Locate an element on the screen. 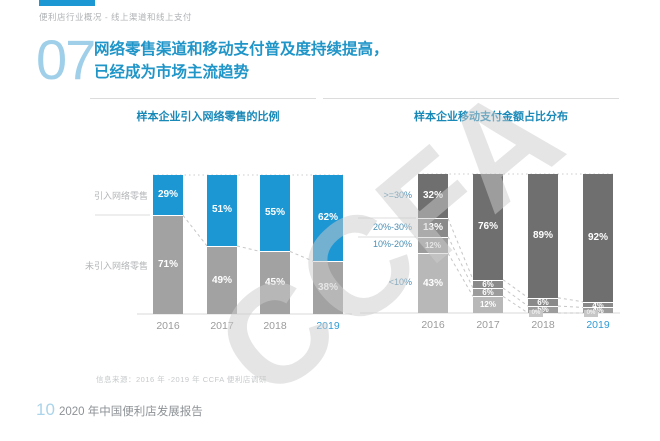  segment-value-label: 92% is located at coordinates (597, 237).